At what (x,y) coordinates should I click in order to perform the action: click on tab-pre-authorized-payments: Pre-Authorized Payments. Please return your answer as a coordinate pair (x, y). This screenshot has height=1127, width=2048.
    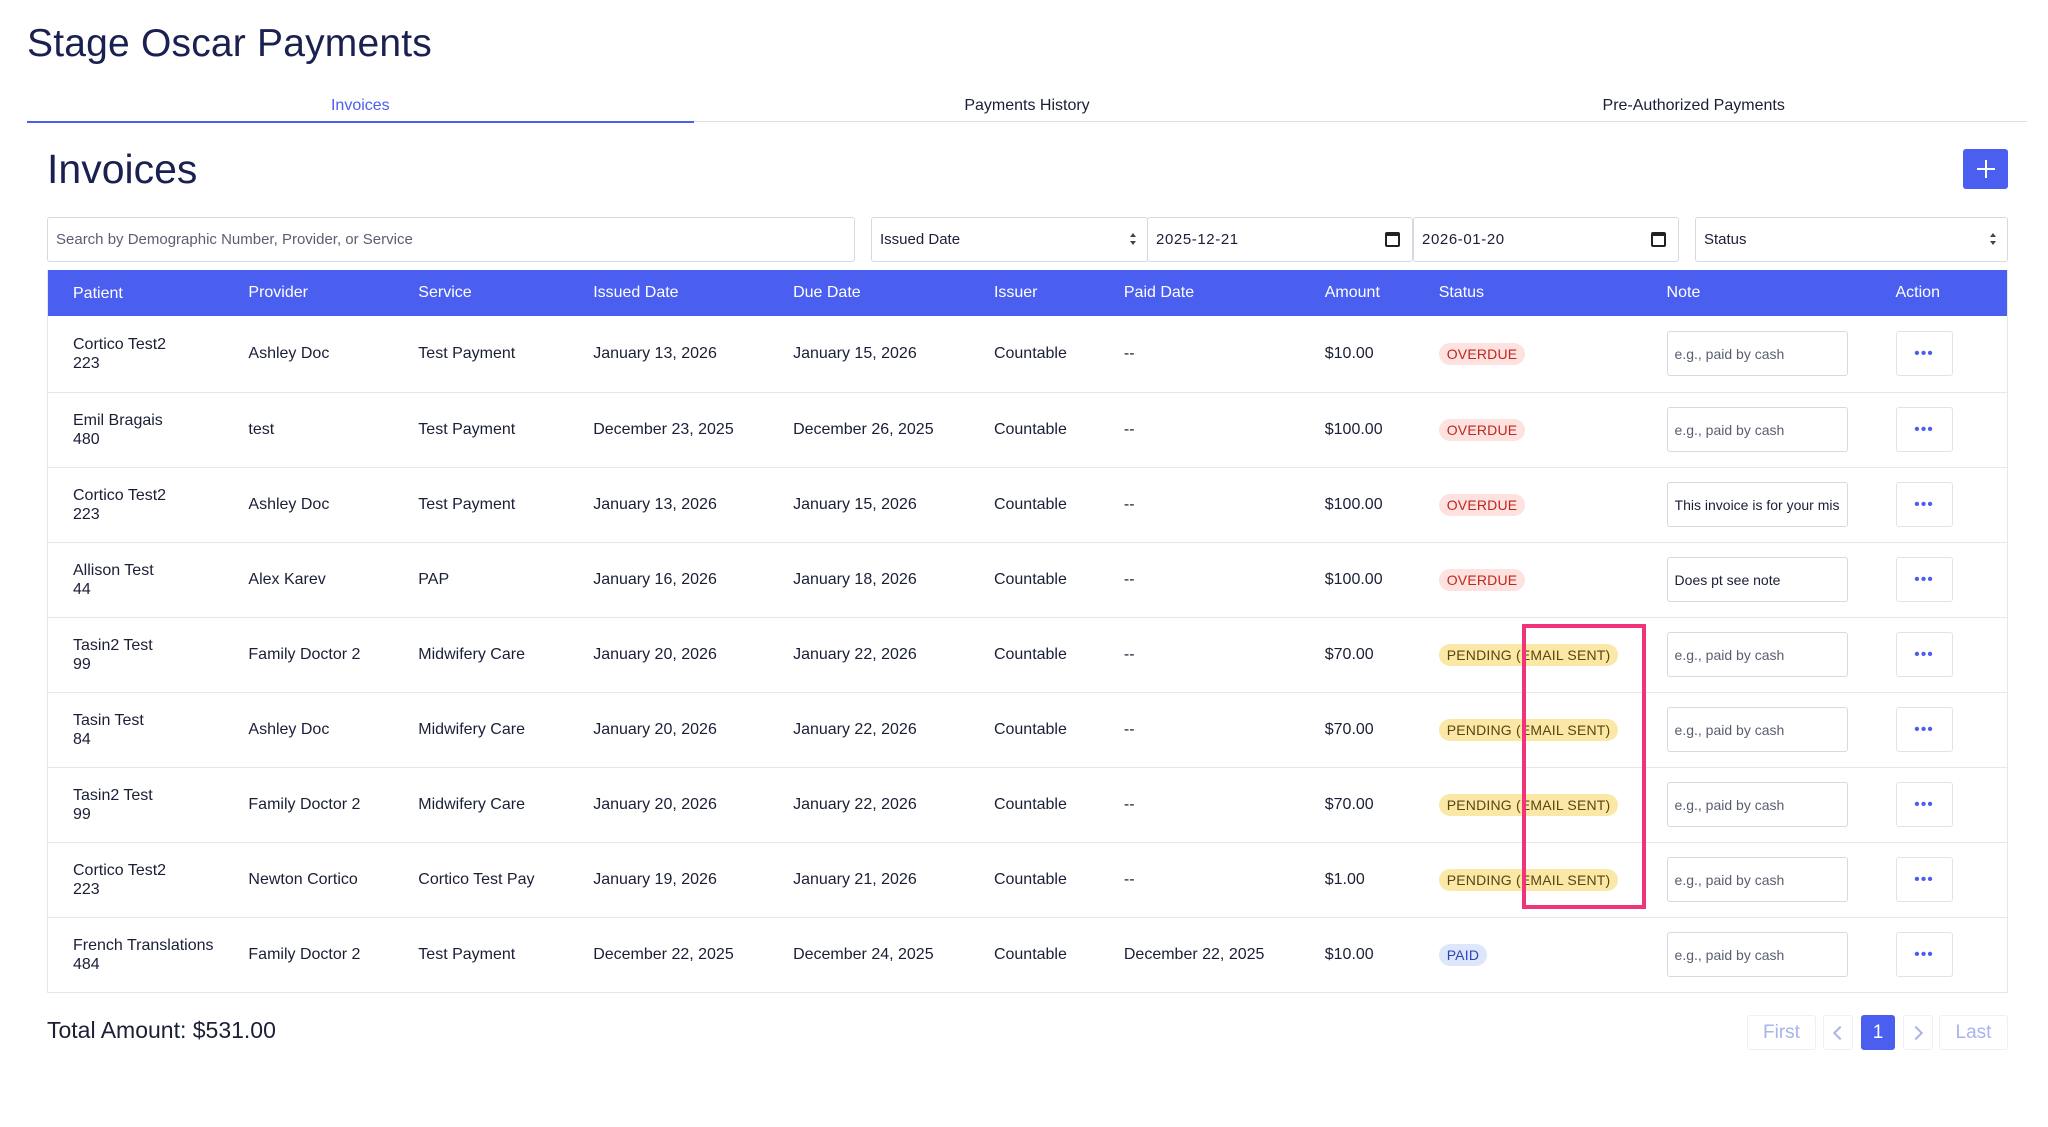
    Looking at the image, I should click on (1693, 105).